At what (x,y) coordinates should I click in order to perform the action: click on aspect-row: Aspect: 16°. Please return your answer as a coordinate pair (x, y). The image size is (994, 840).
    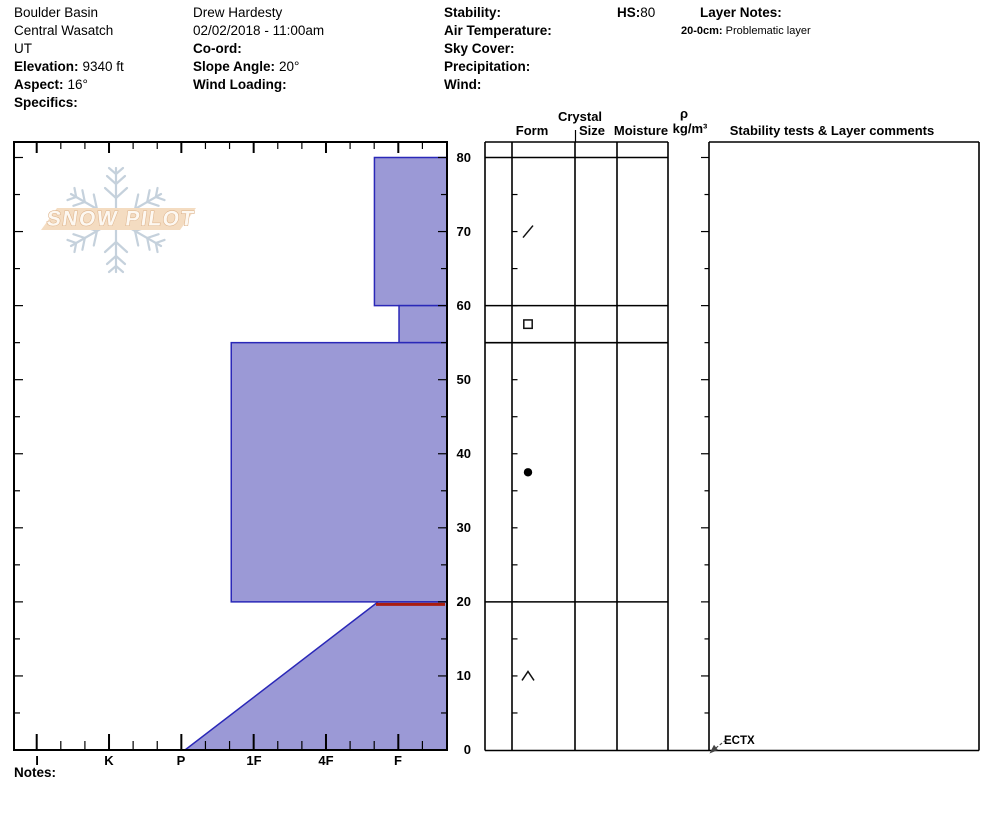
    Looking at the image, I should click on (69, 85).